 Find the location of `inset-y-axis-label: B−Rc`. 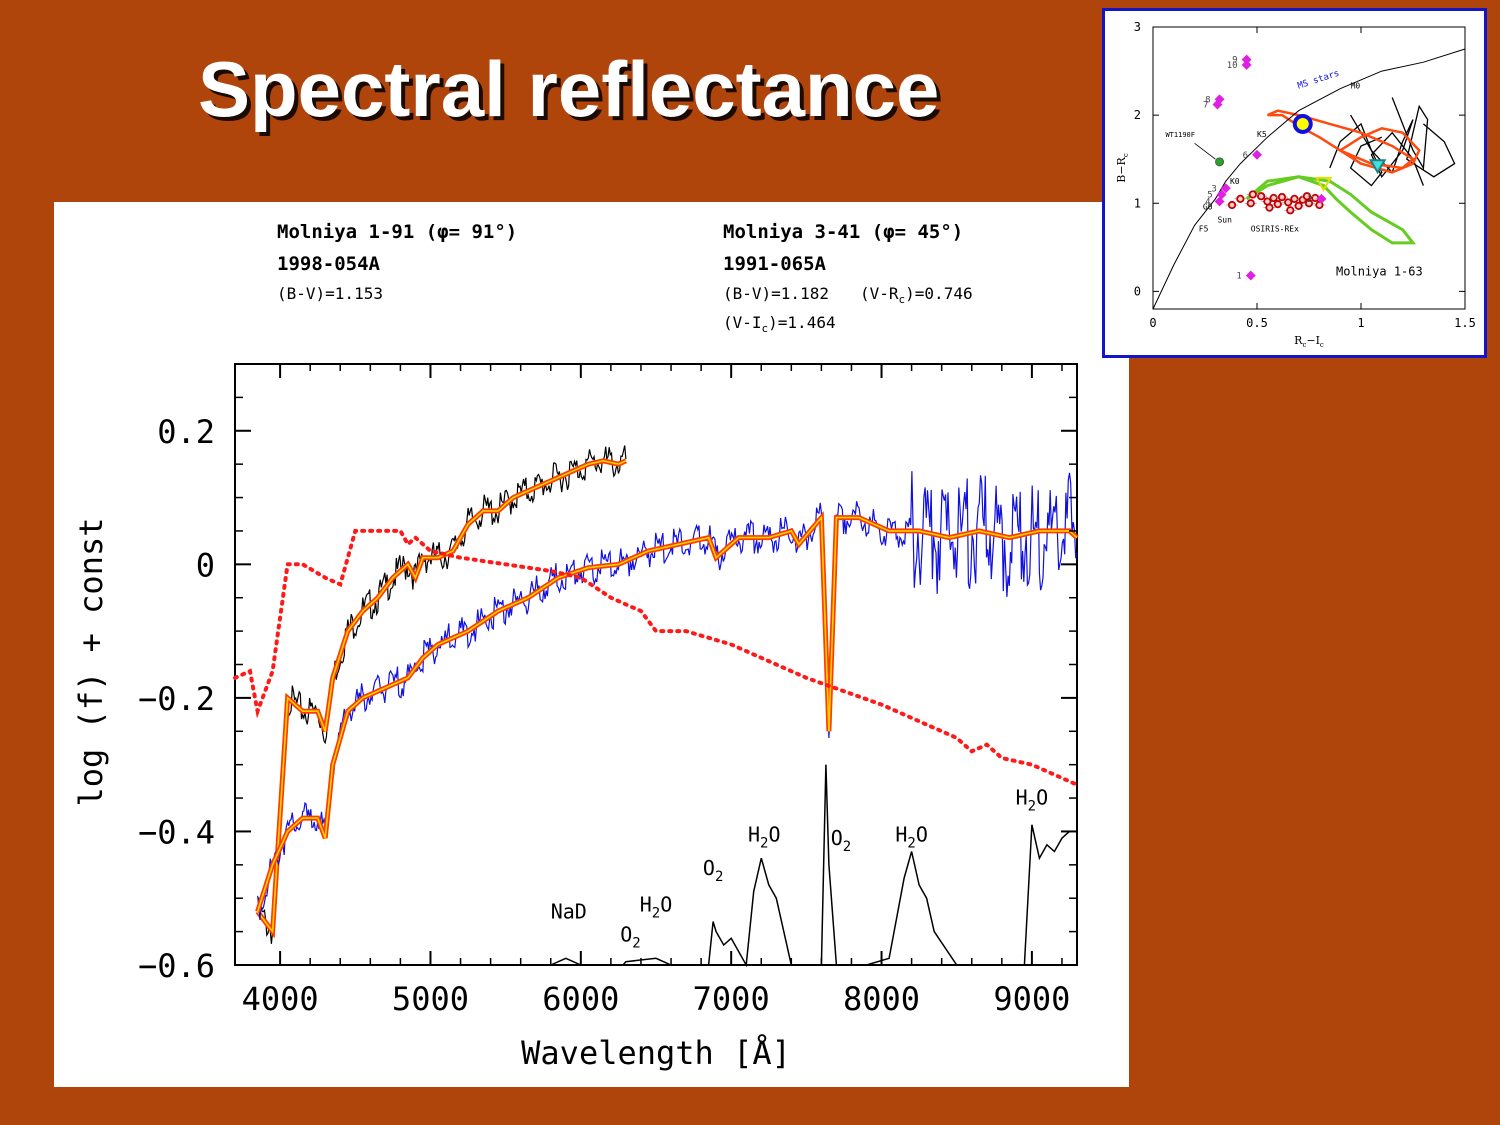

inset-y-axis-label: B−Rc is located at coordinates (1122, 168).